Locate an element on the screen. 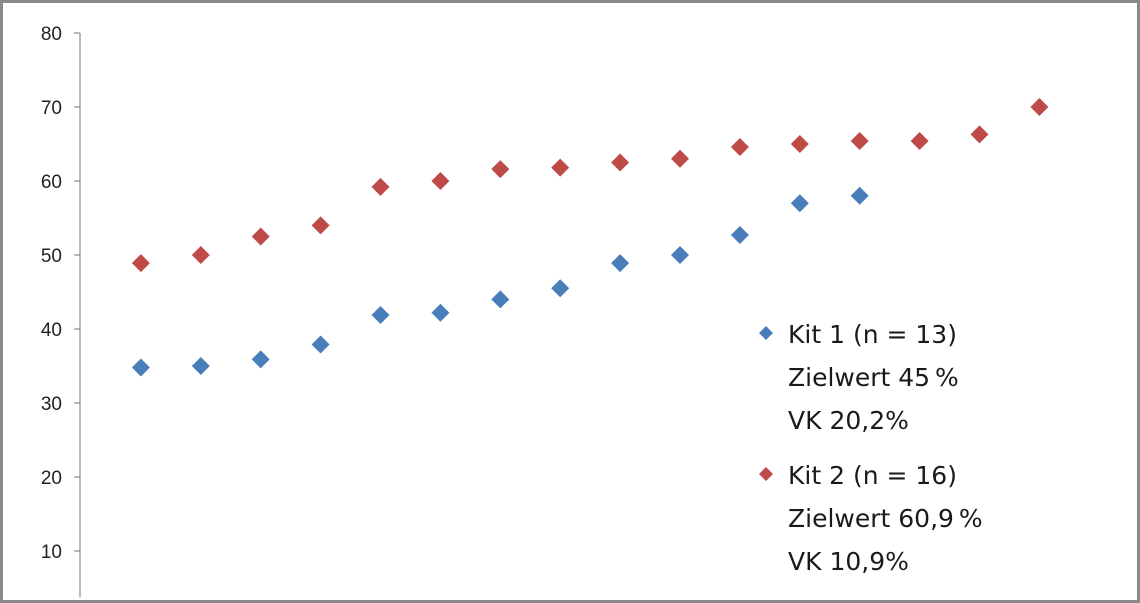  legend-entry-1: Kit 1 (n = 13) Zielwert 45 % VK 20,2% is located at coordinates (859, 377).